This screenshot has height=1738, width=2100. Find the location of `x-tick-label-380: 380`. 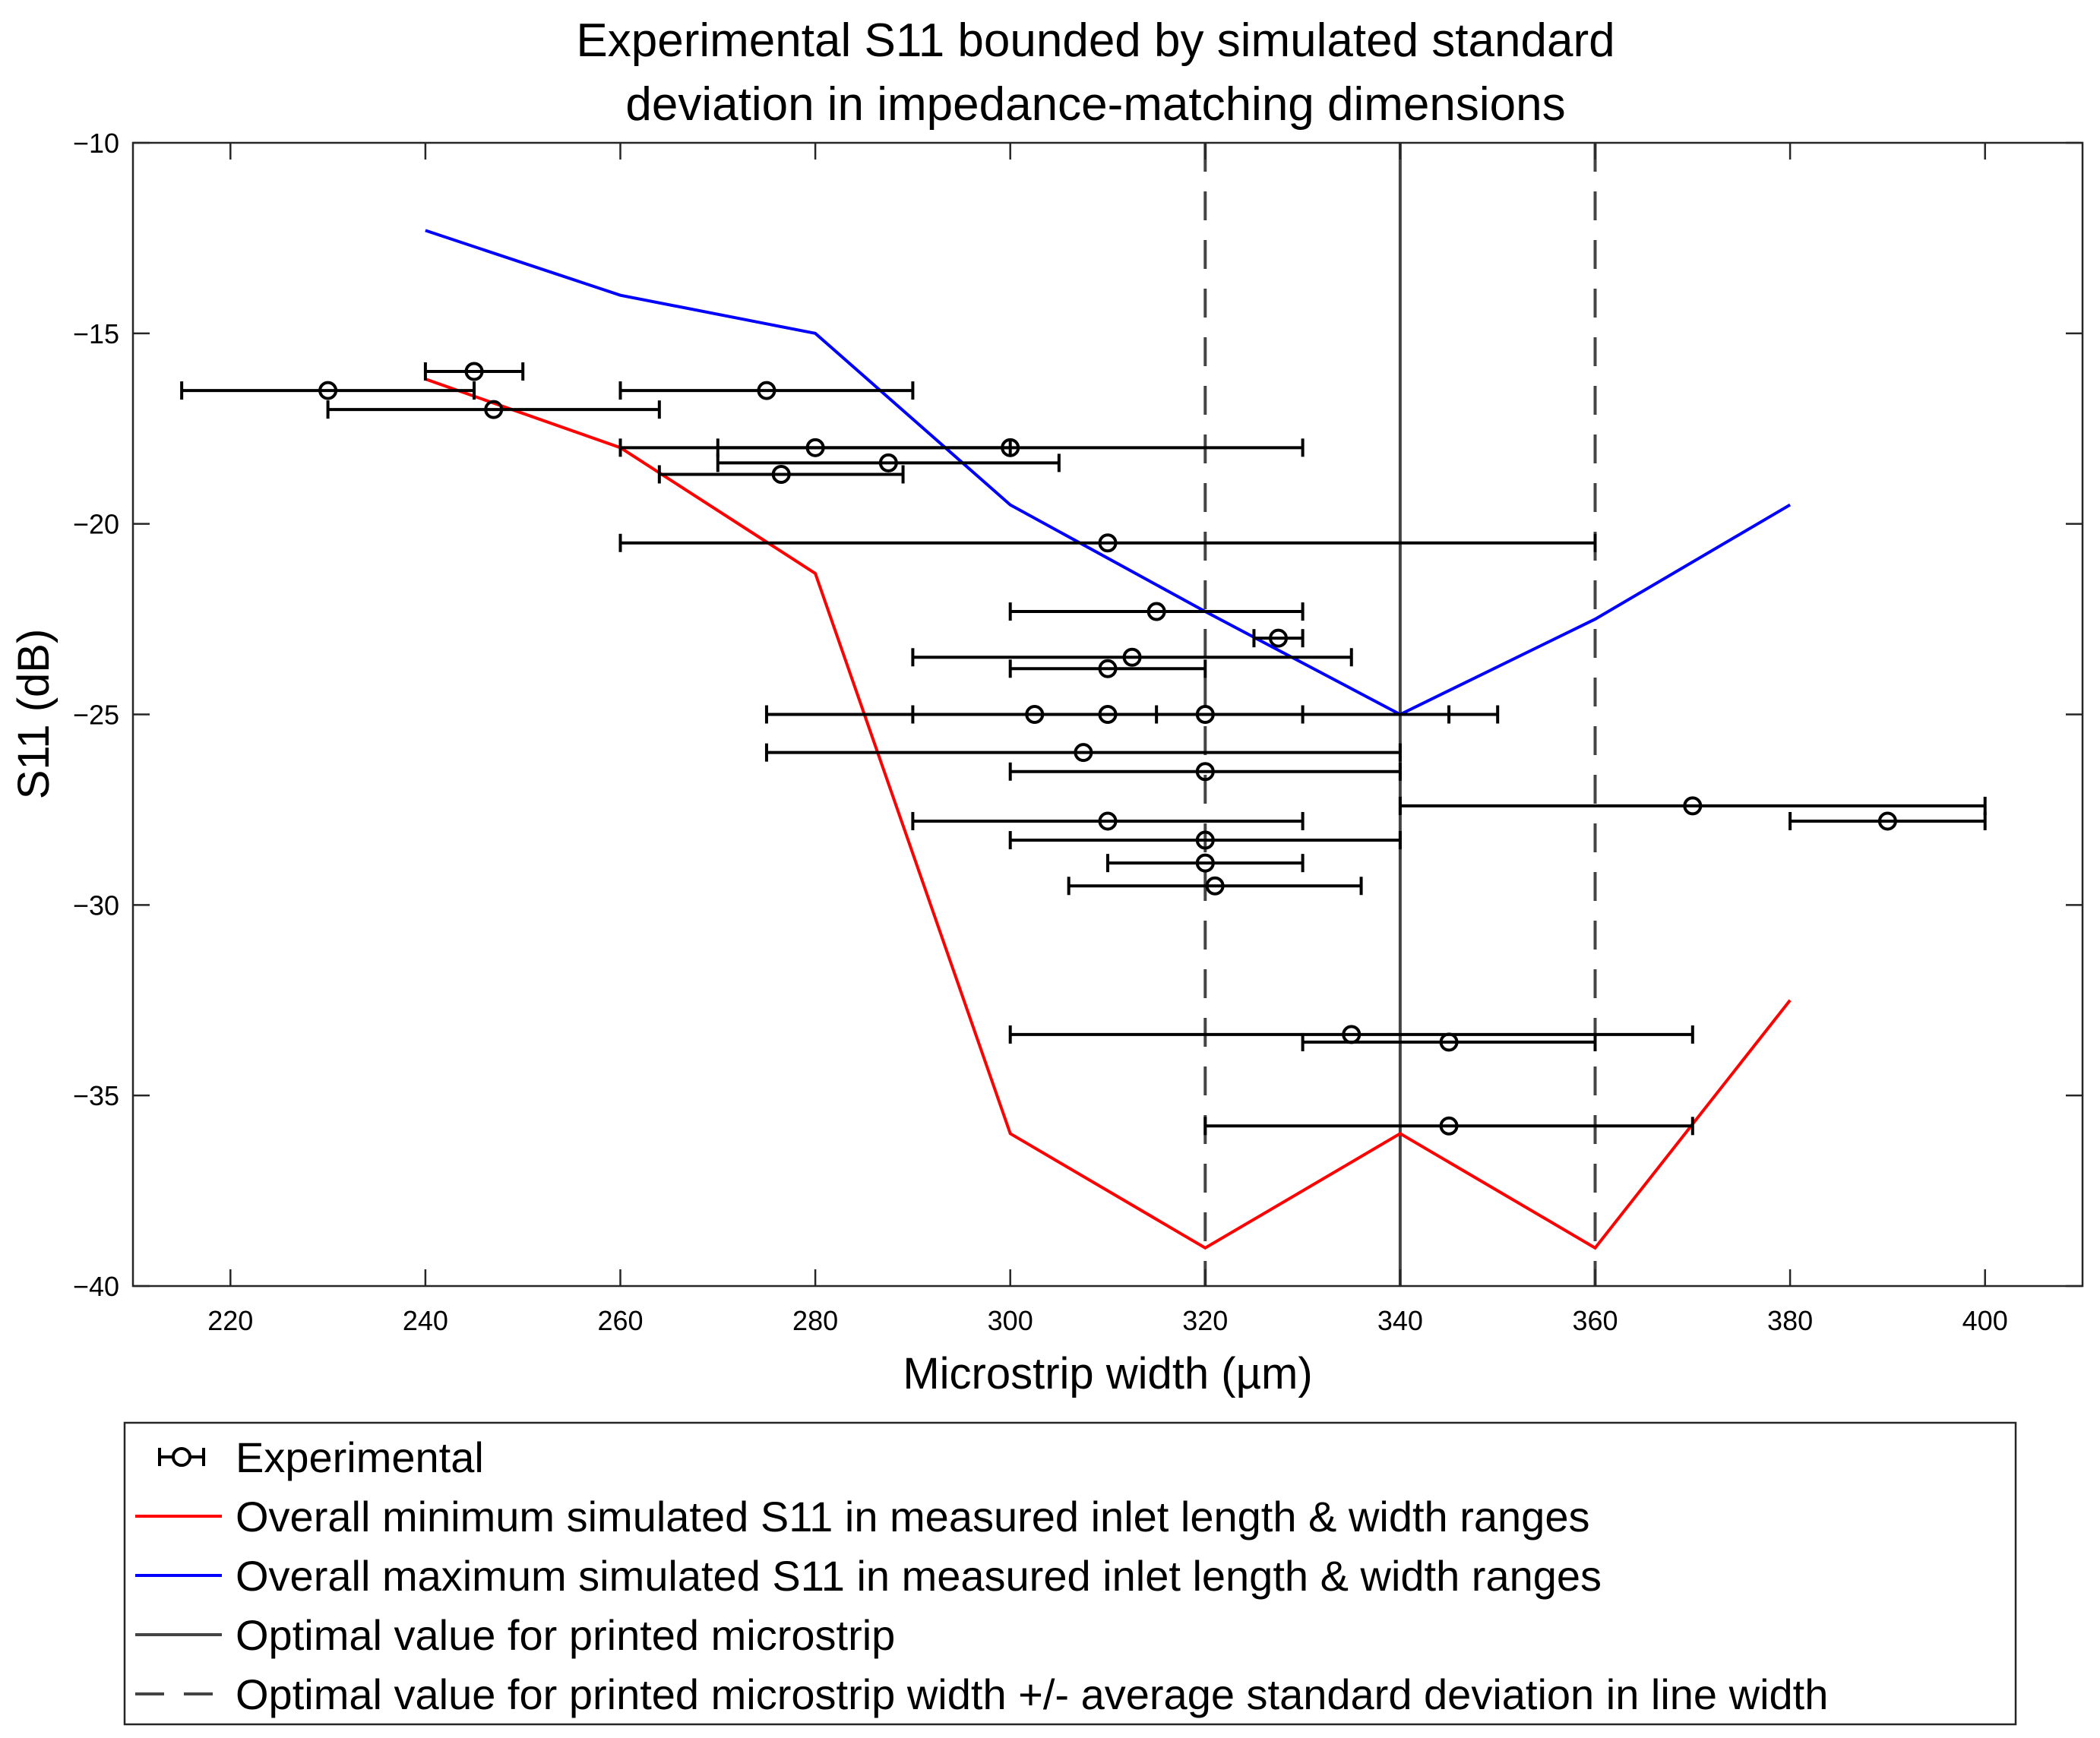

x-tick-label-380: 380 is located at coordinates (1790, 1320).